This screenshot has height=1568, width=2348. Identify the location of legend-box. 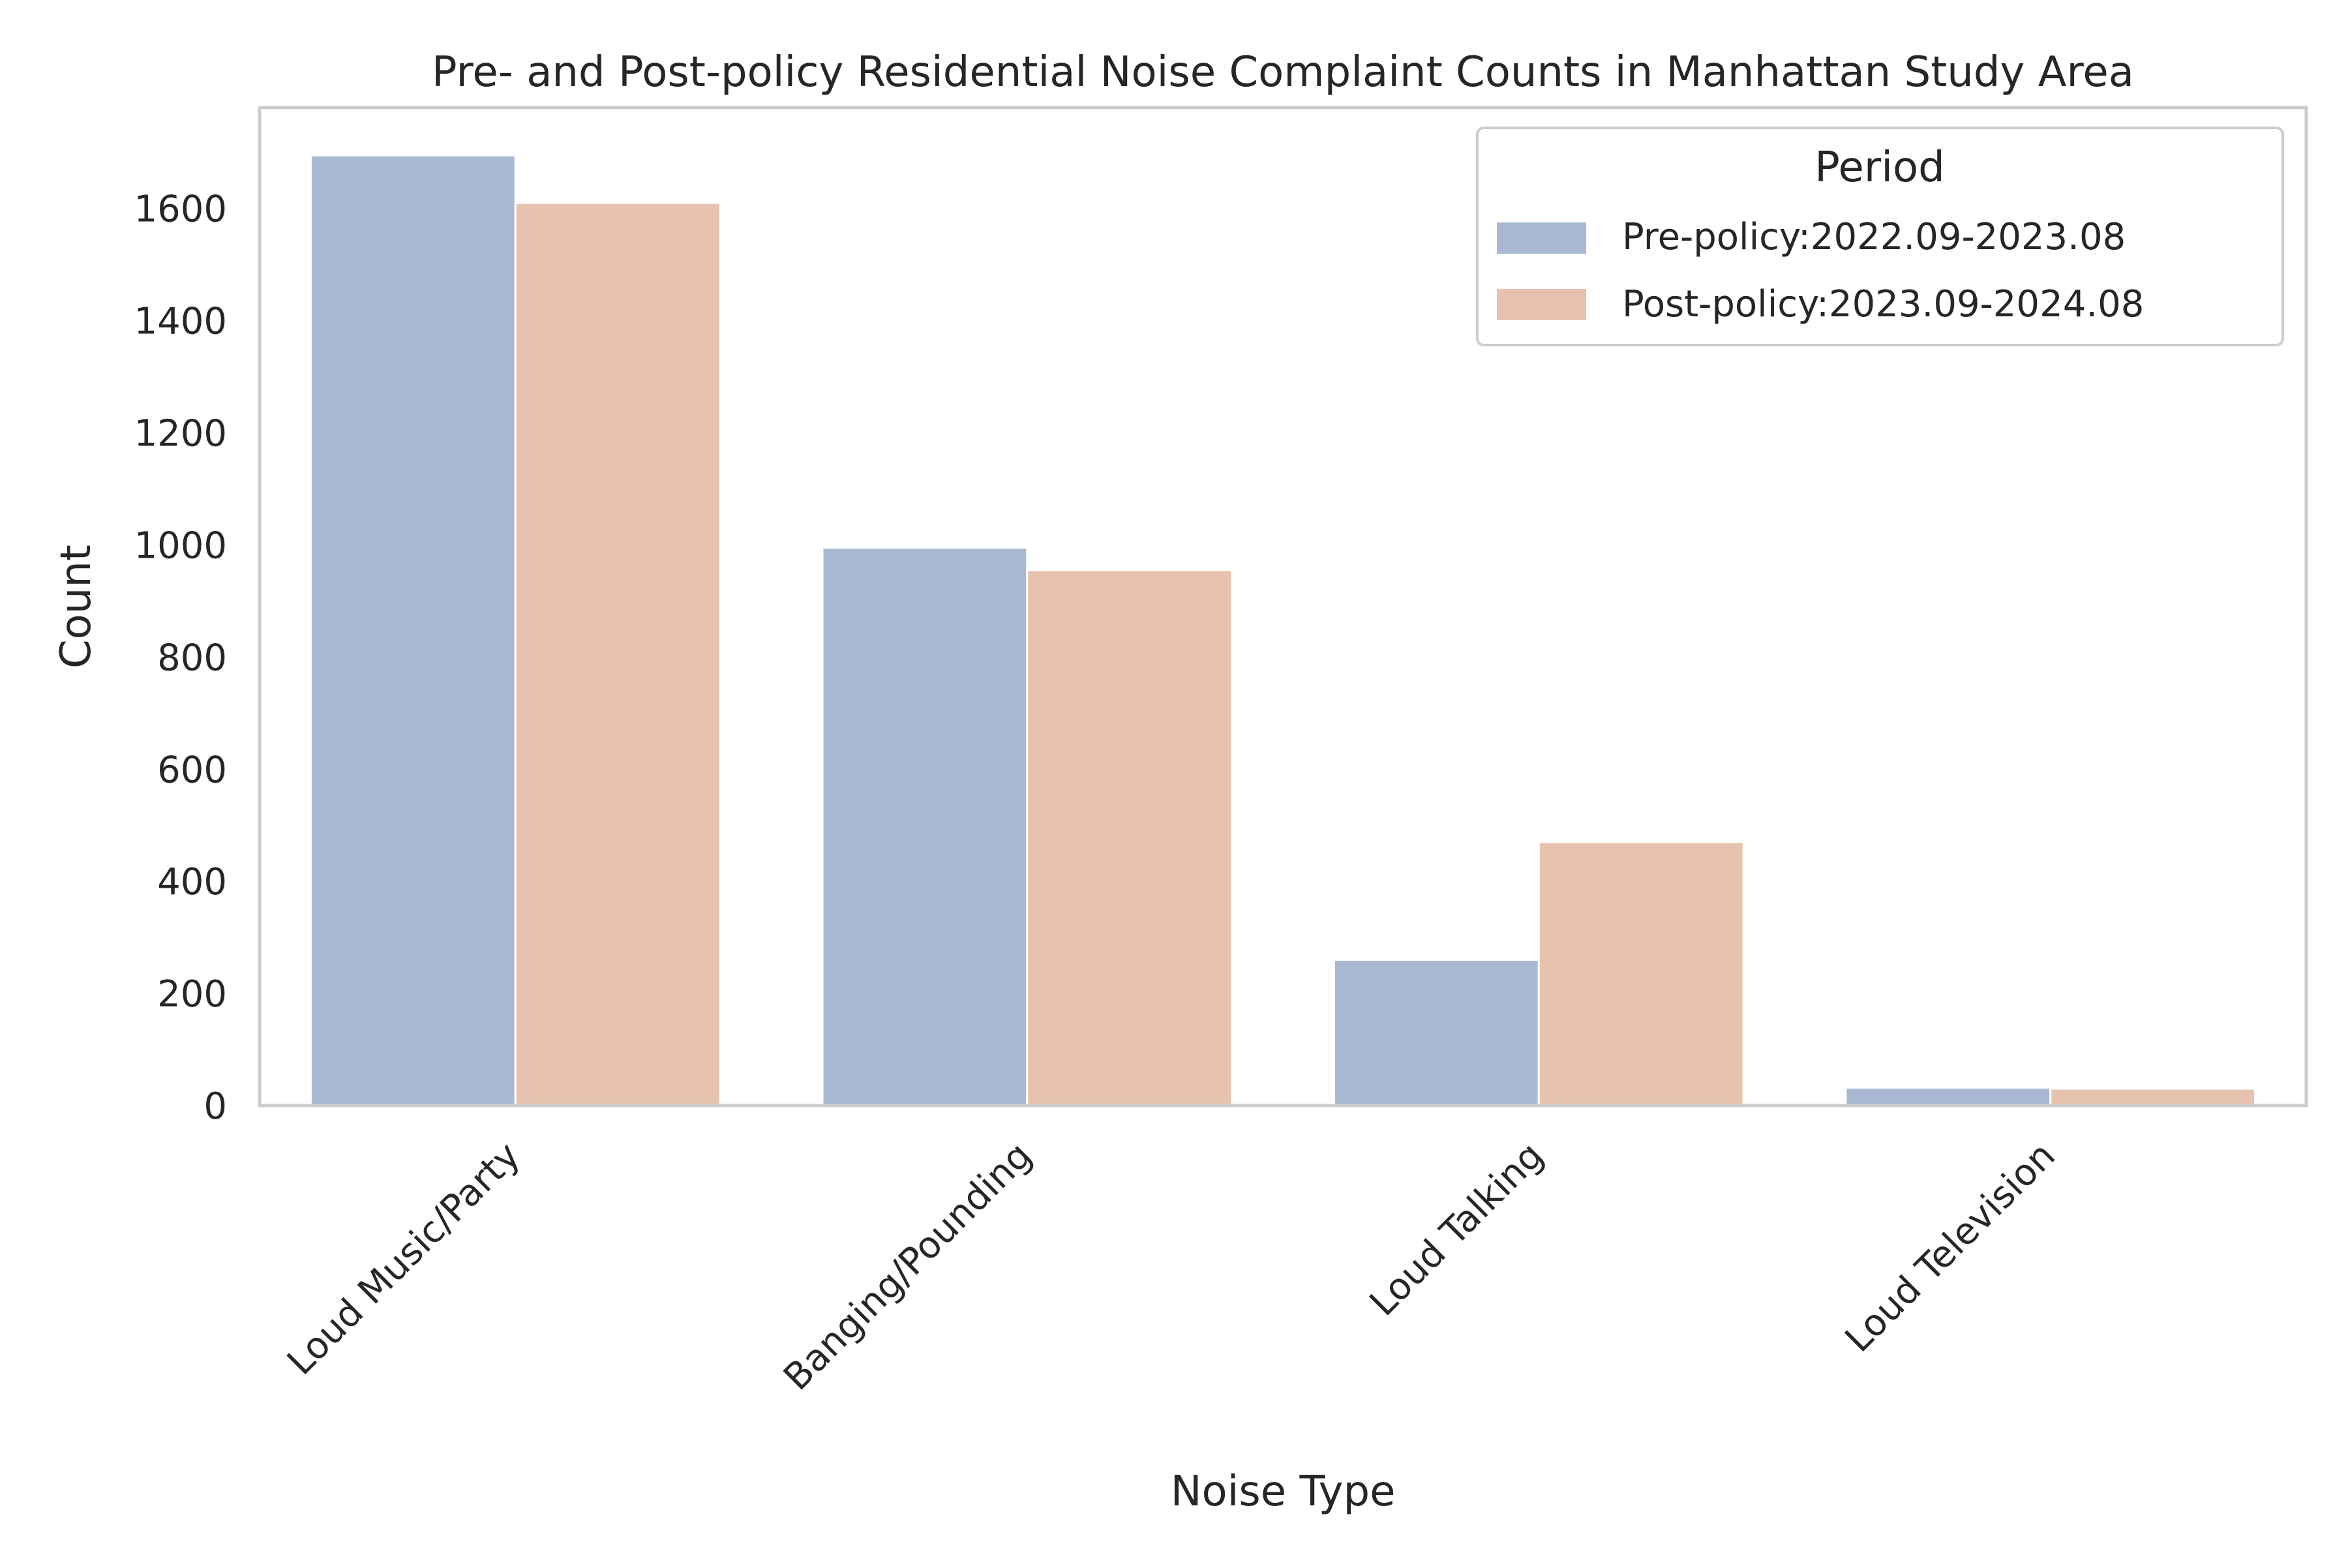
(1880, 236).